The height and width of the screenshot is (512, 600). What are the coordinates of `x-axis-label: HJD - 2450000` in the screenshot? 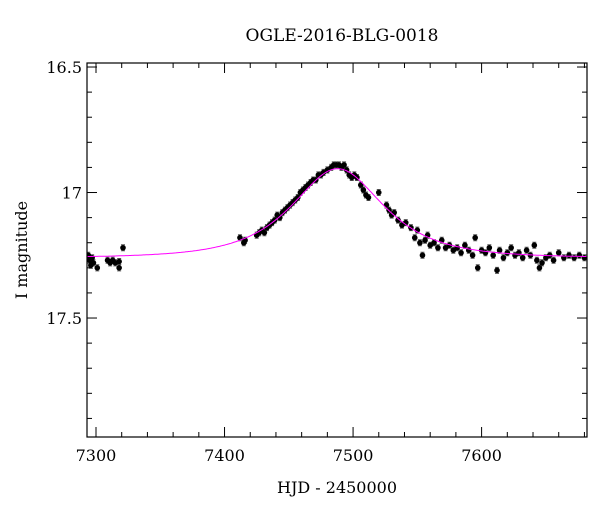 It's located at (337, 487).